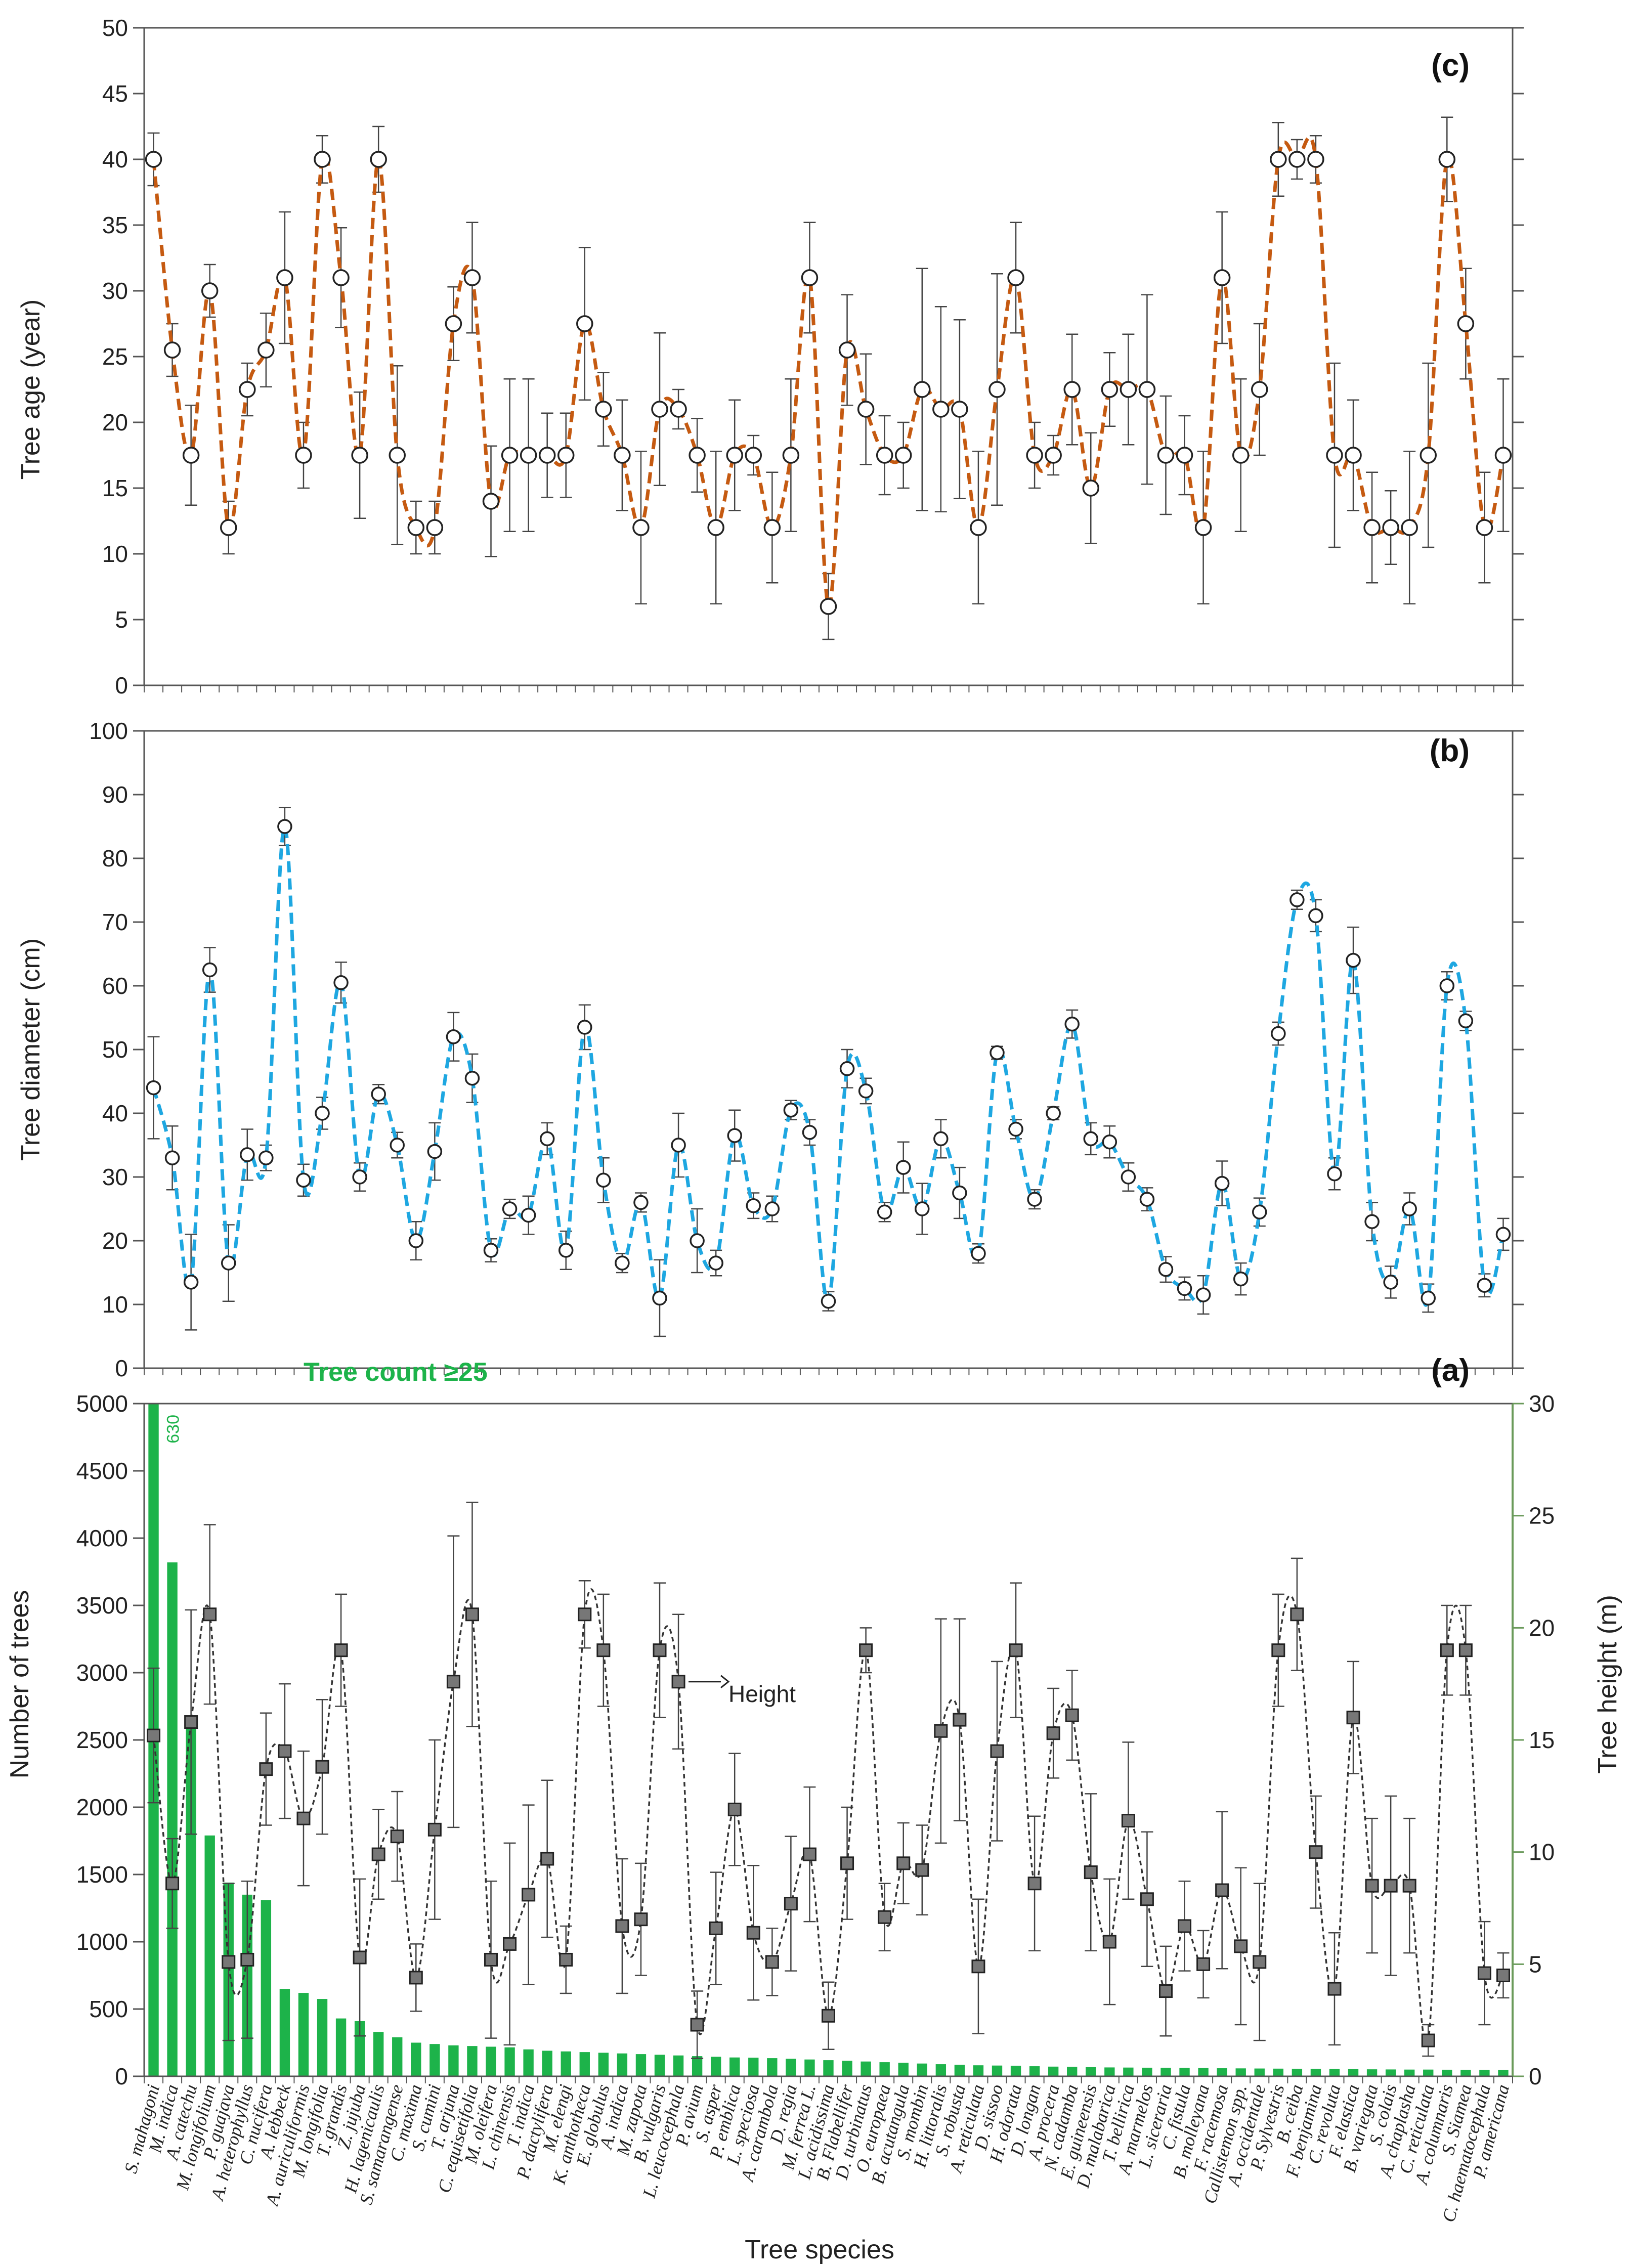  I want to click on panel-a-y-tick-label: 2500, so click(102, 1740).